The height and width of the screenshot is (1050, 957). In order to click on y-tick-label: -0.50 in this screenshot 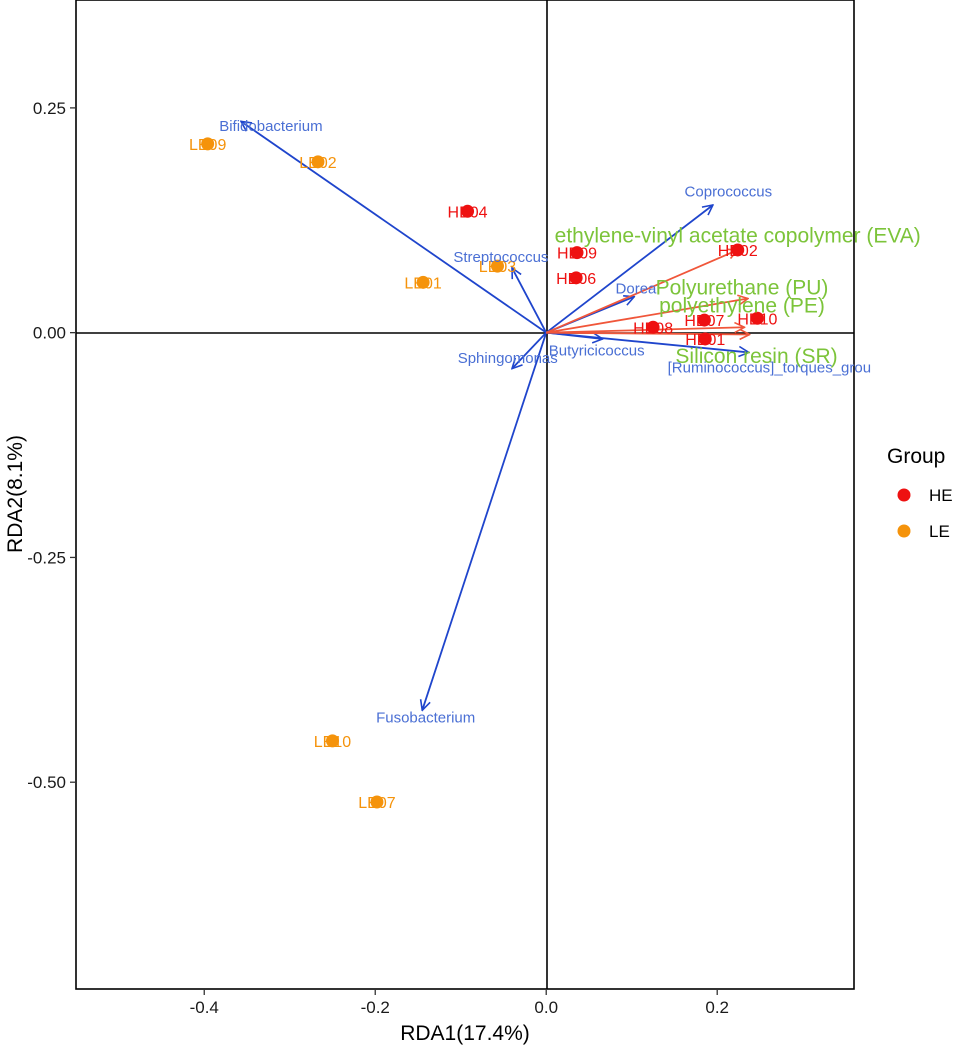, I will do `click(46, 782)`.